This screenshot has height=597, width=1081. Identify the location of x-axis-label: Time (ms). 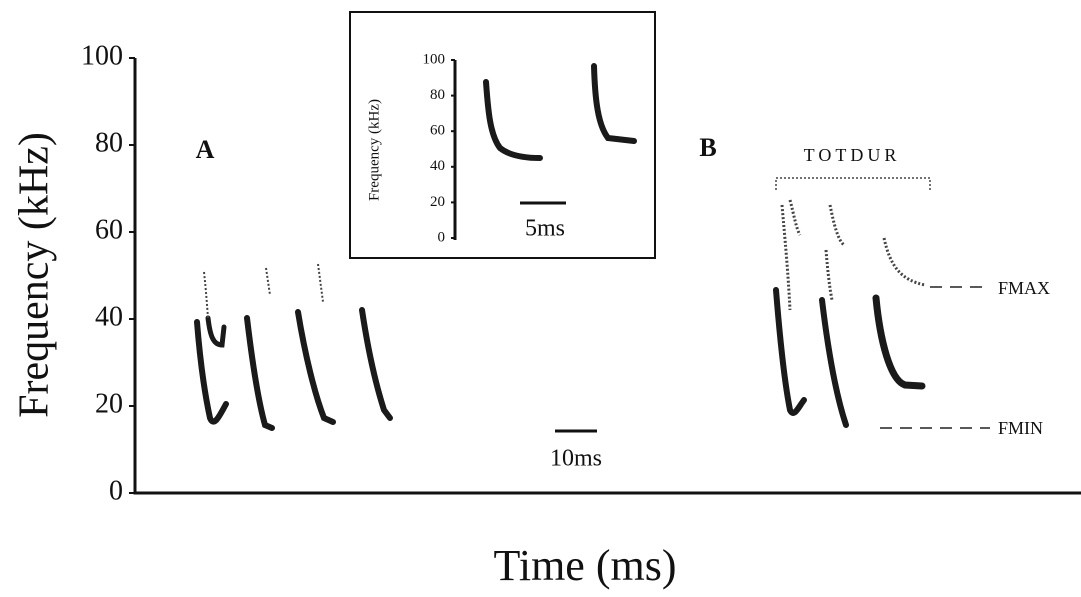
(585, 565).